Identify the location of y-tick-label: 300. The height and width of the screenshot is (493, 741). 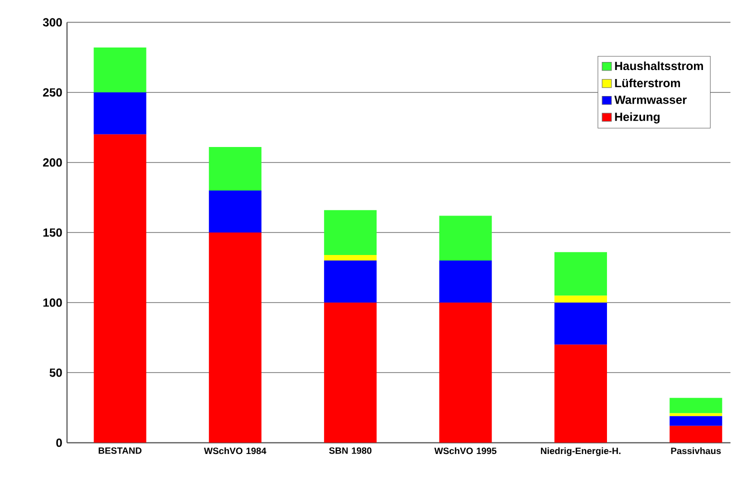
(52, 22).